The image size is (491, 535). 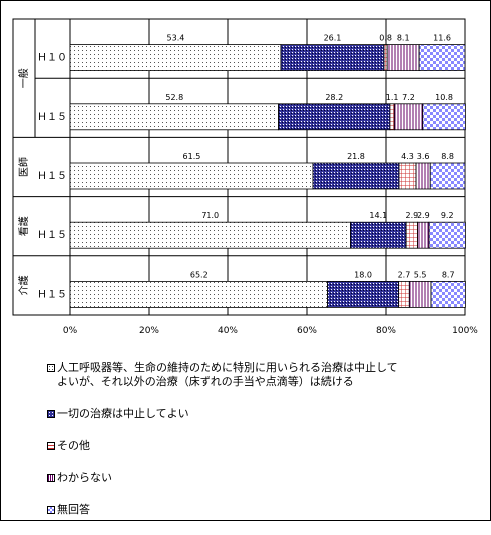 I want to click on group-label: 看護, so click(x=23, y=226).